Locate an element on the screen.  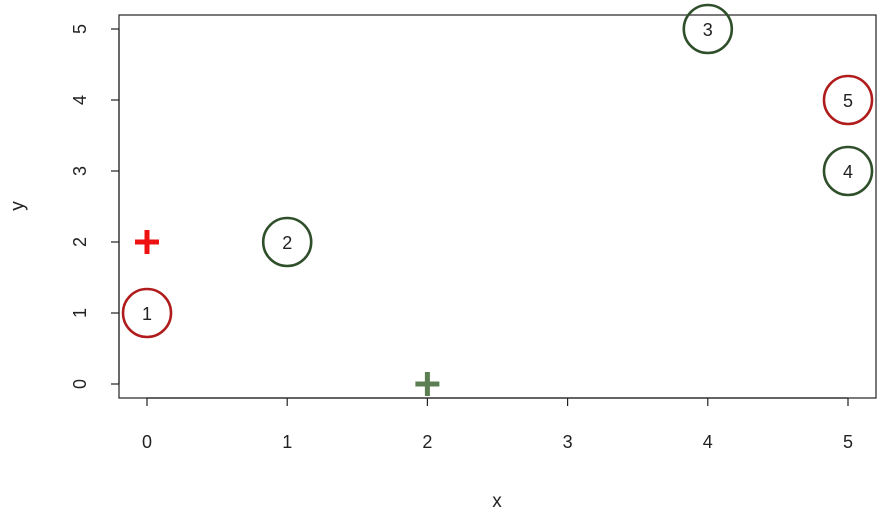
x-tick-label: 3 is located at coordinates (568, 442).